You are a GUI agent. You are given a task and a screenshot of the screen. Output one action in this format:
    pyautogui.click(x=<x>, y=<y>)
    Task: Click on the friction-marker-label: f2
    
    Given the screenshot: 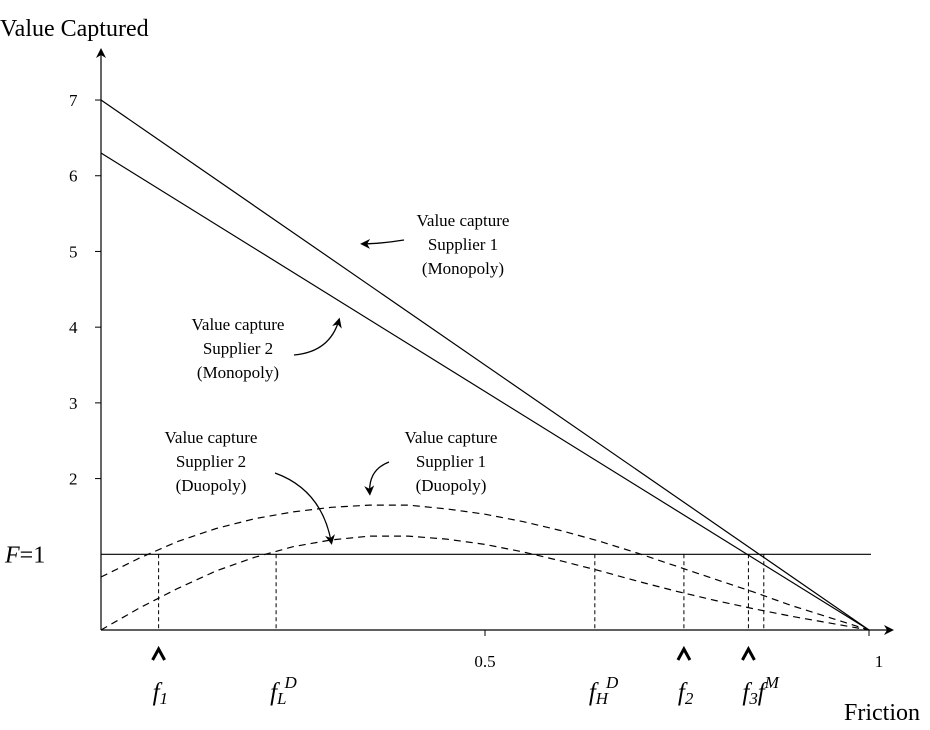 What is the action you would take?
    pyautogui.click(x=686, y=693)
    